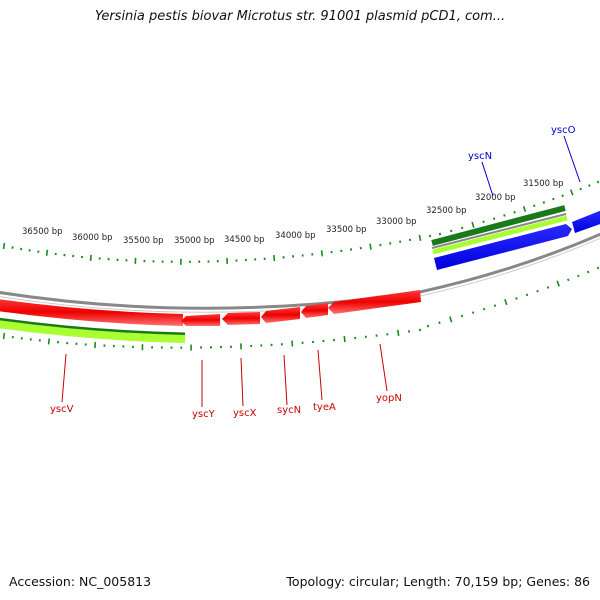 Image resolution: width=600 pixels, height=600 pixels. Describe the element at coordinates (62, 409) in the screenshot. I see `gene-label: yscV` at that location.